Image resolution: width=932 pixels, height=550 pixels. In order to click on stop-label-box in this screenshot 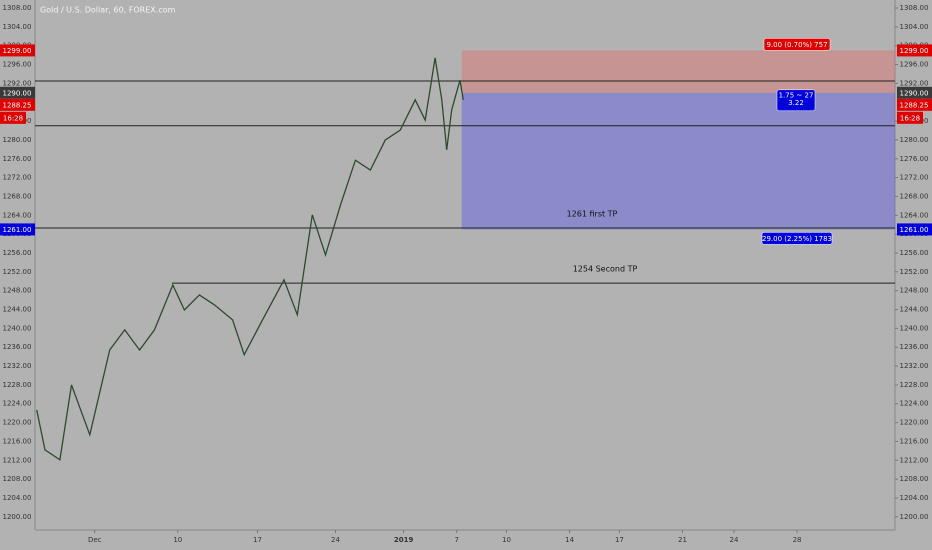, I will do `click(797, 44)`.